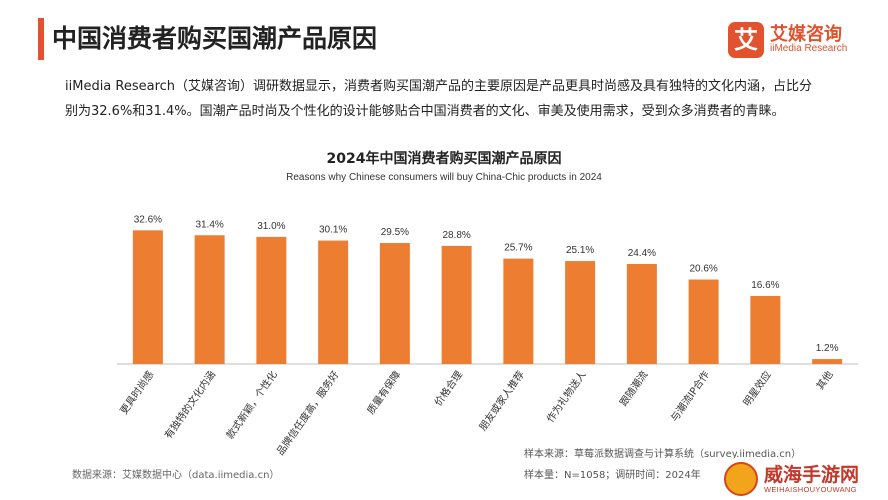 Image resolution: width=888 pixels, height=500 pixels. What do you see at coordinates (765, 285) in the screenshot?
I see `data-label: 16.6%` at bounding box center [765, 285].